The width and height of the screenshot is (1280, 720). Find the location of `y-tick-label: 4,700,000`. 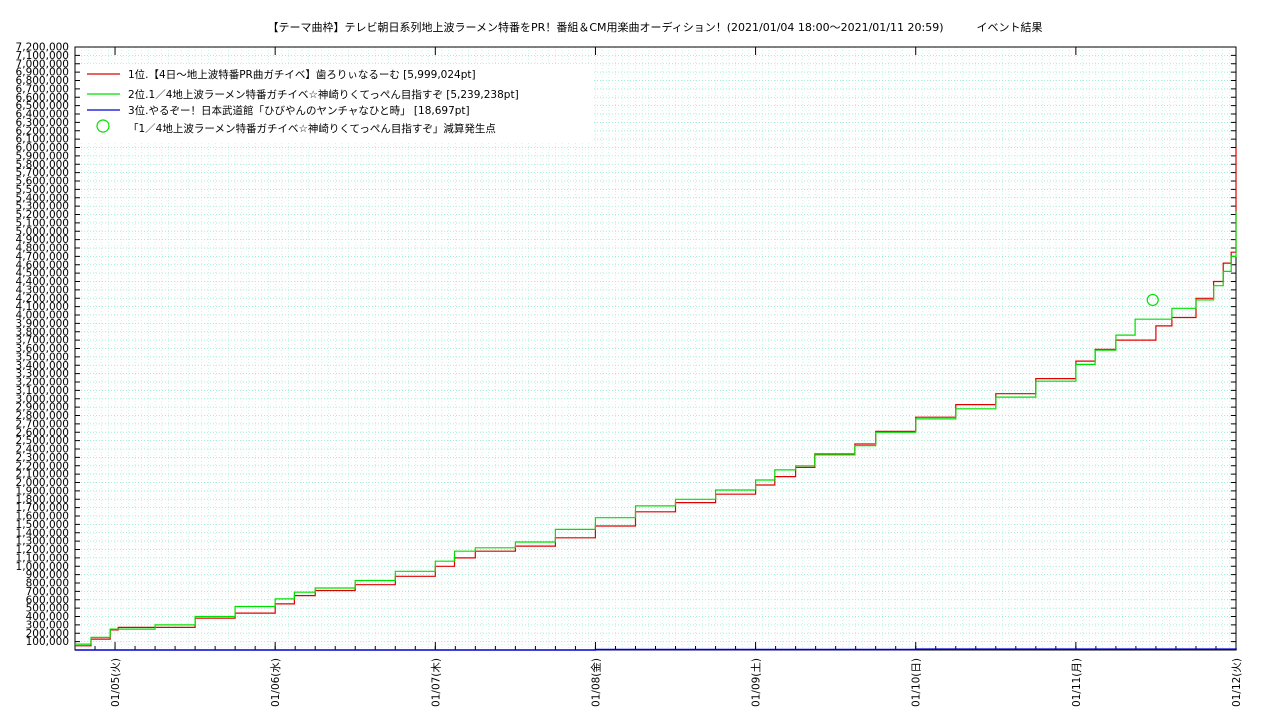

y-tick-label: 4,700,000 is located at coordinates (42, 257).